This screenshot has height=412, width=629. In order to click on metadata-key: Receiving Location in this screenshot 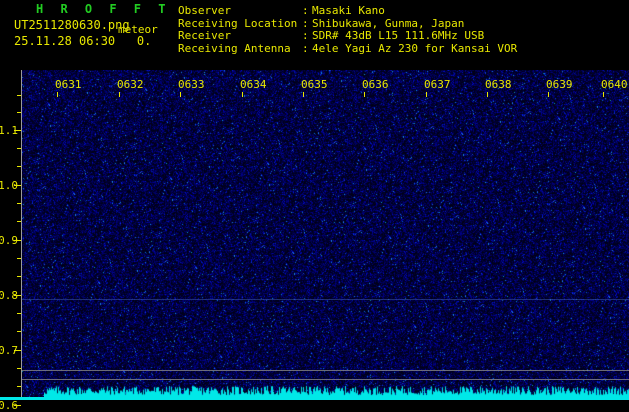, I will do `click(238, 23)`.